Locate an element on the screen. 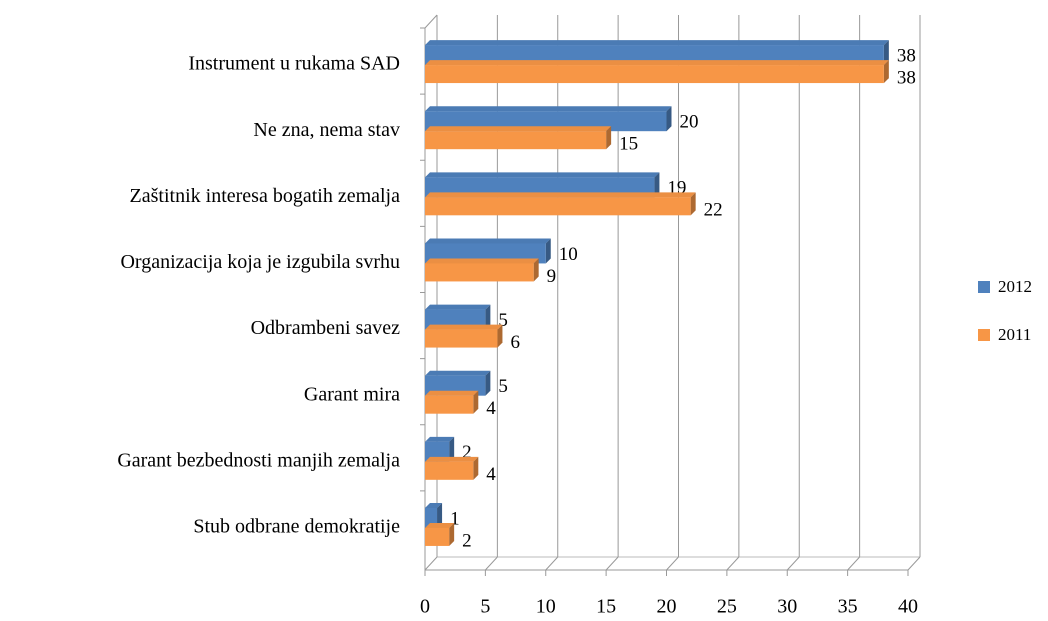  x-tick-label: 0 is located at coordinates (425, 607).